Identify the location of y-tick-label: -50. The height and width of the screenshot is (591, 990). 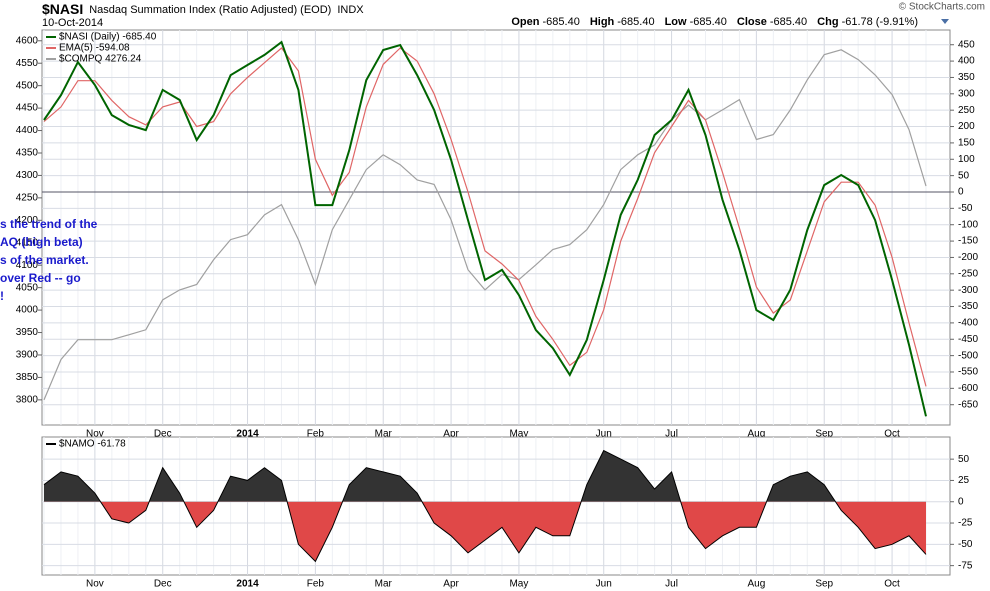
(965, 208).